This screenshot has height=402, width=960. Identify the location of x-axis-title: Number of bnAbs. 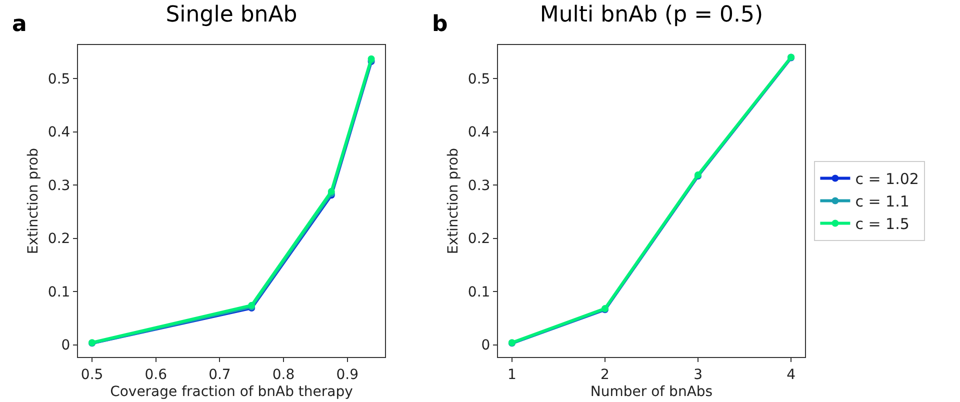
(651, 392).